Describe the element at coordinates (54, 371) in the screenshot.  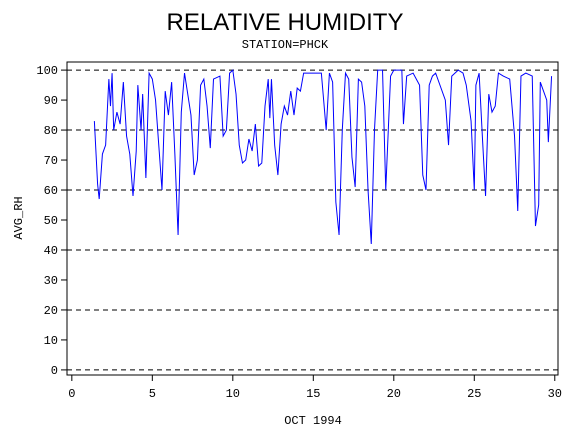
I see `y-tick-label: 0` at that location.